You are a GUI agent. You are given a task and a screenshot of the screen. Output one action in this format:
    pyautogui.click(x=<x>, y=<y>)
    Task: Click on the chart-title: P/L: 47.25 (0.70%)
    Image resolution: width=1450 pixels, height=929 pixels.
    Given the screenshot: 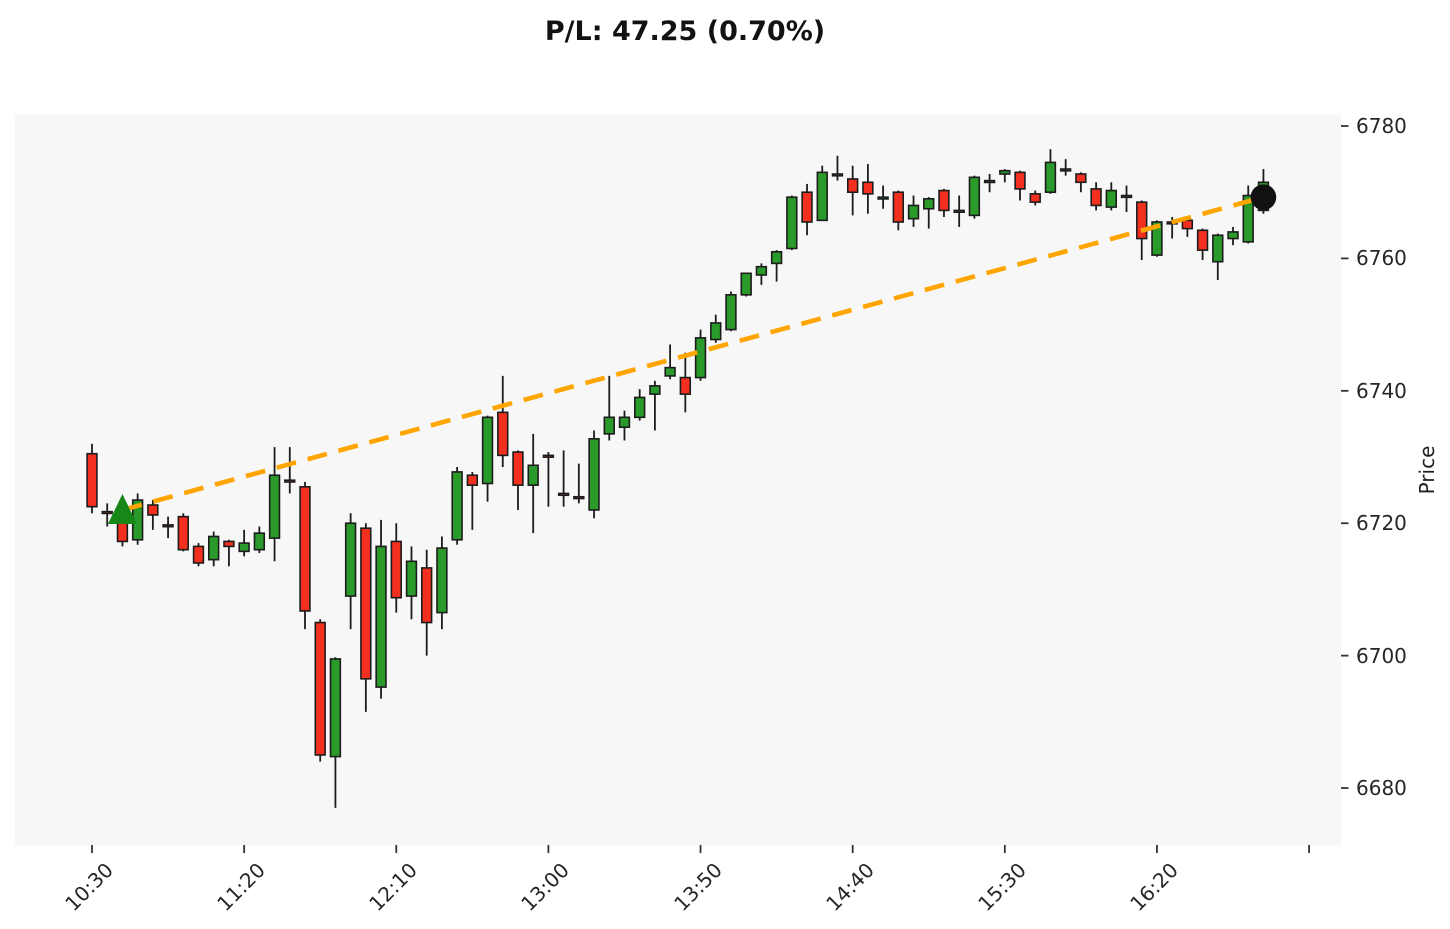 What is the action you would take?
    pyautogui.click(x=685, y=31)
    